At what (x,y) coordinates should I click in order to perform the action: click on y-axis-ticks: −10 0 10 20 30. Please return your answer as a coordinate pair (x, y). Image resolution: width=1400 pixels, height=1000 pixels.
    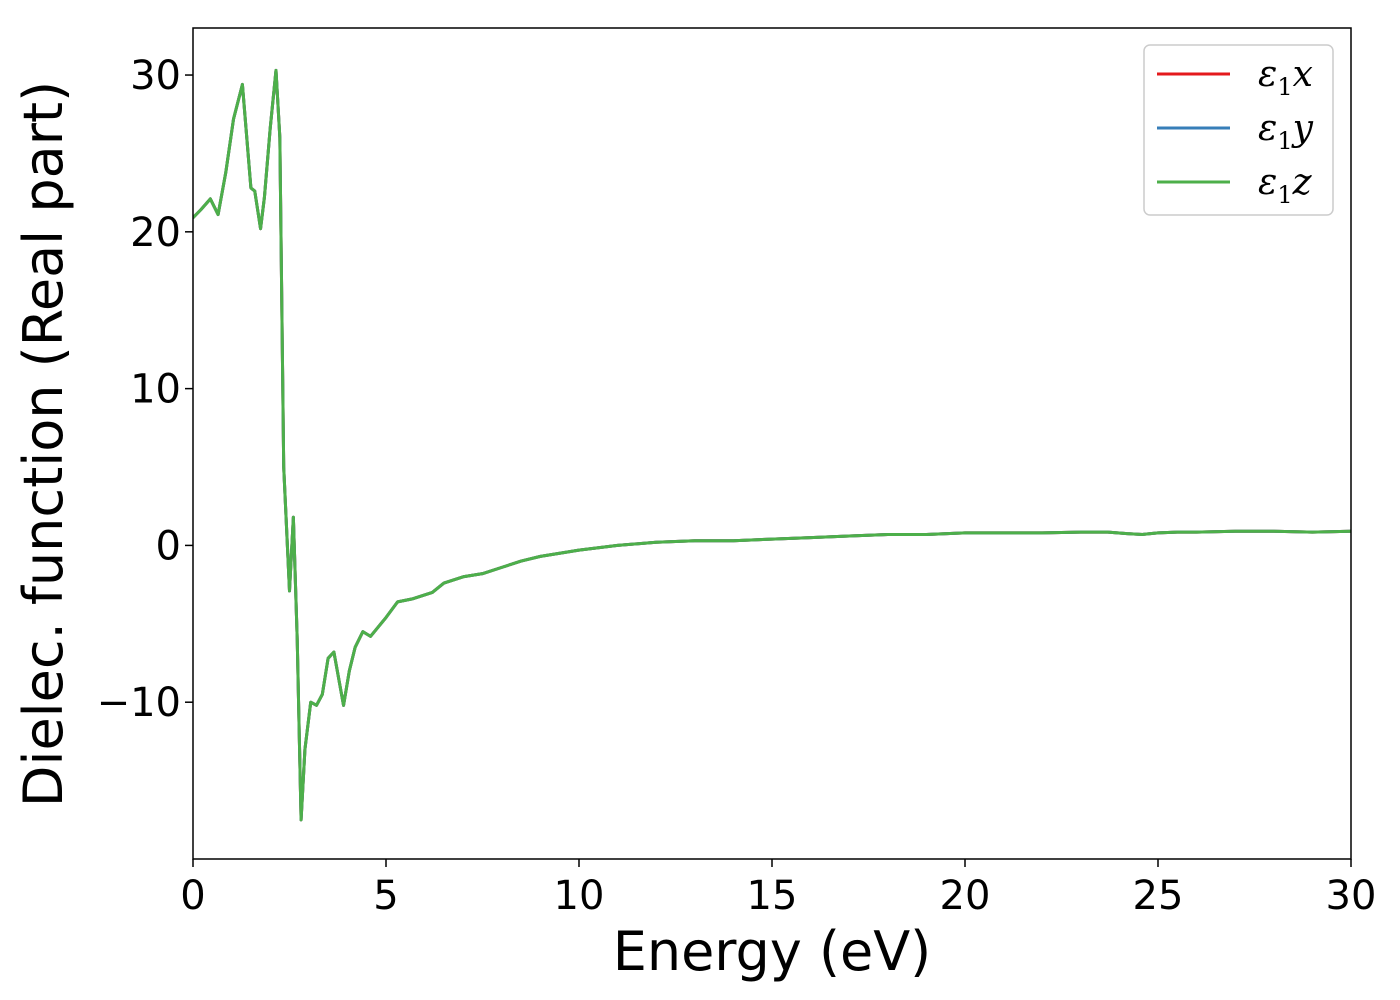
    Looking at the image, I should click on (145, 389).